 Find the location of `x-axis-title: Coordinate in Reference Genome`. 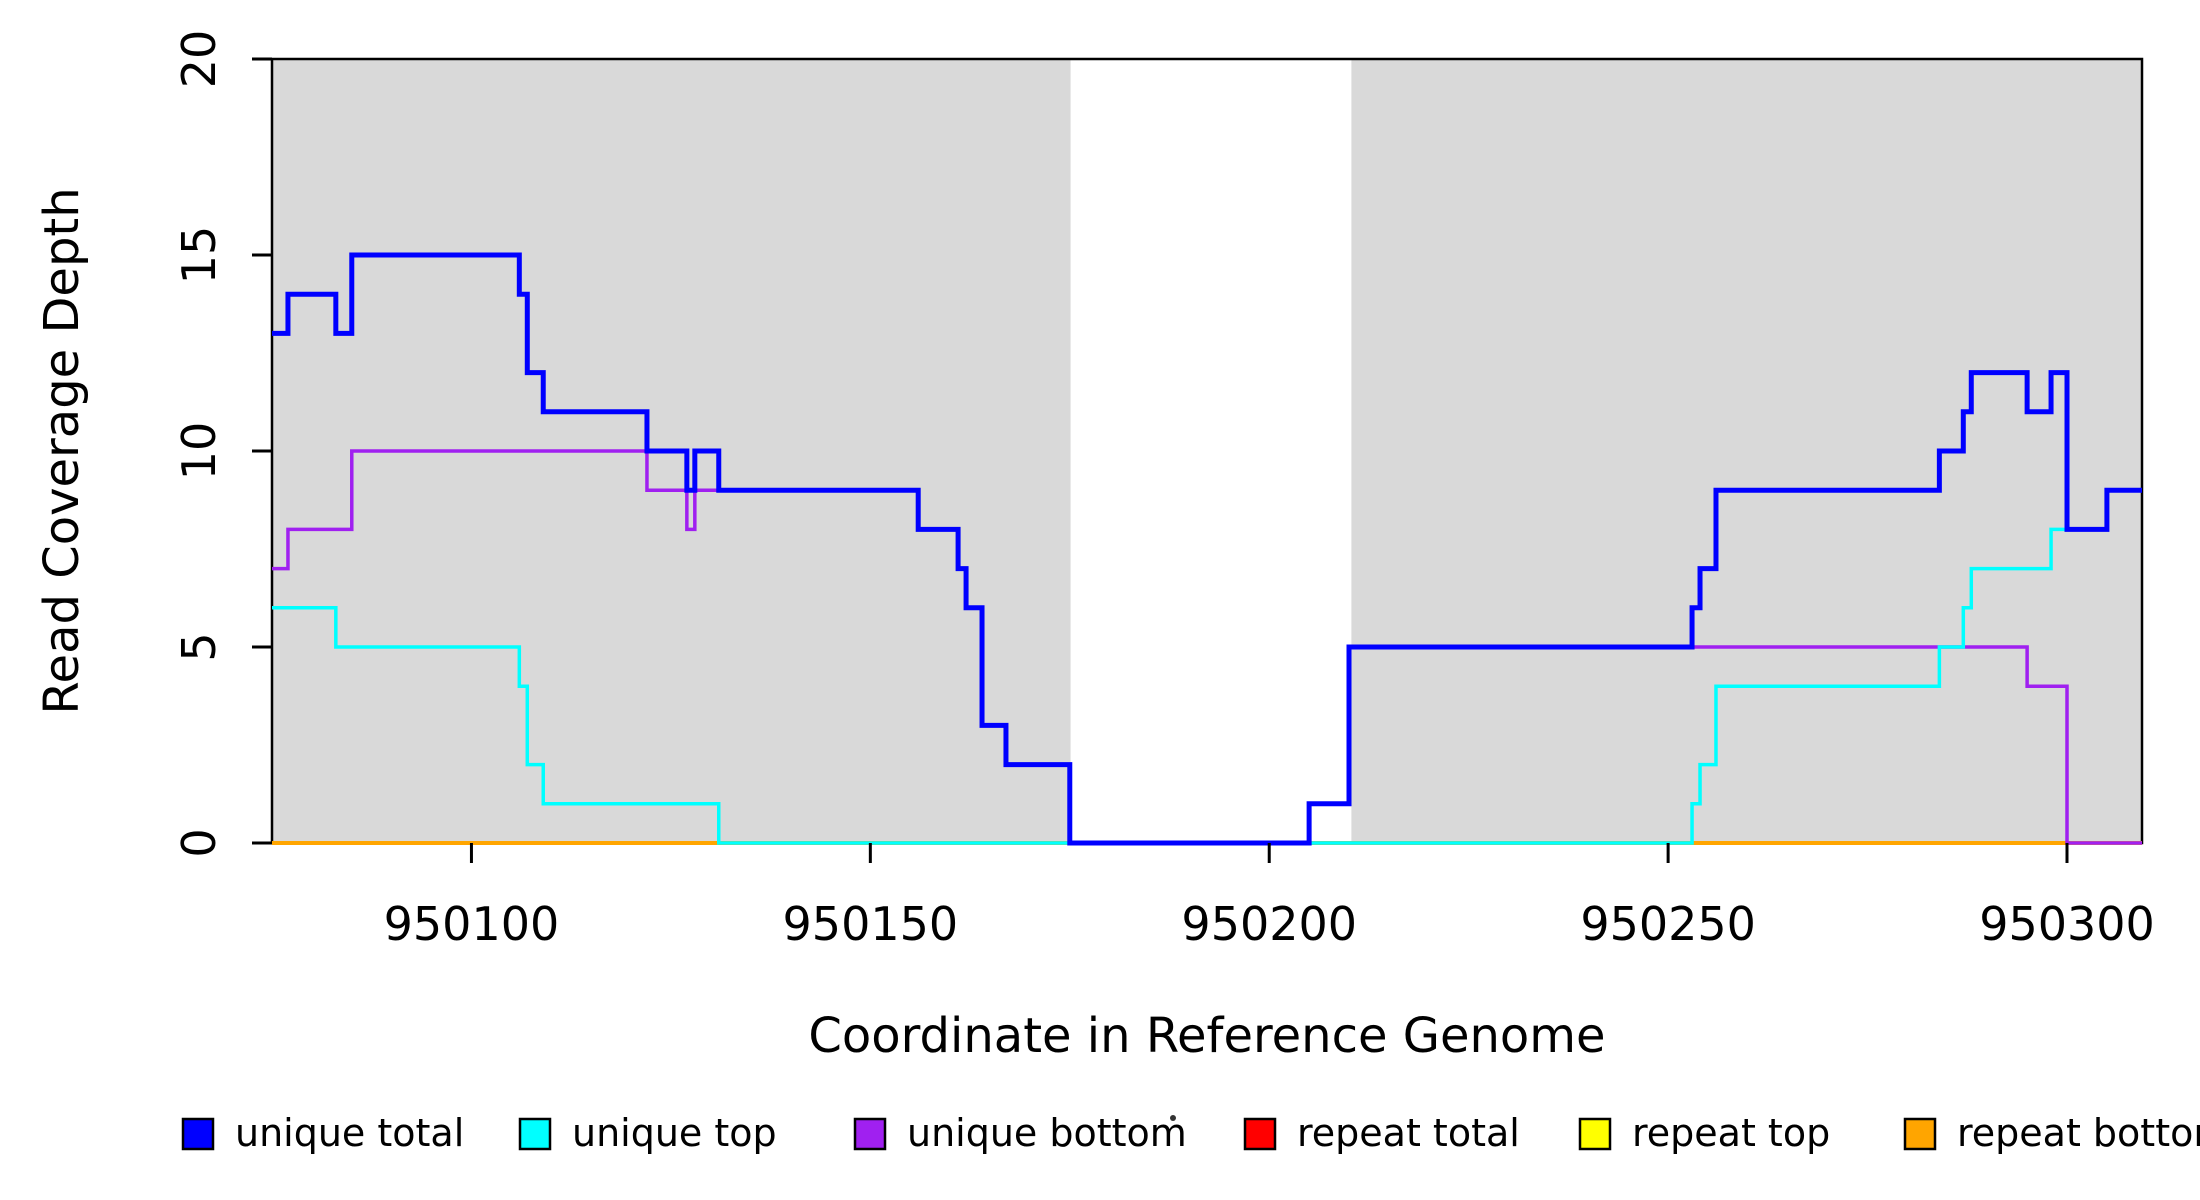

x-axis-title: Coordinate in Reference Genome is located at coordinates (1206, 1036).